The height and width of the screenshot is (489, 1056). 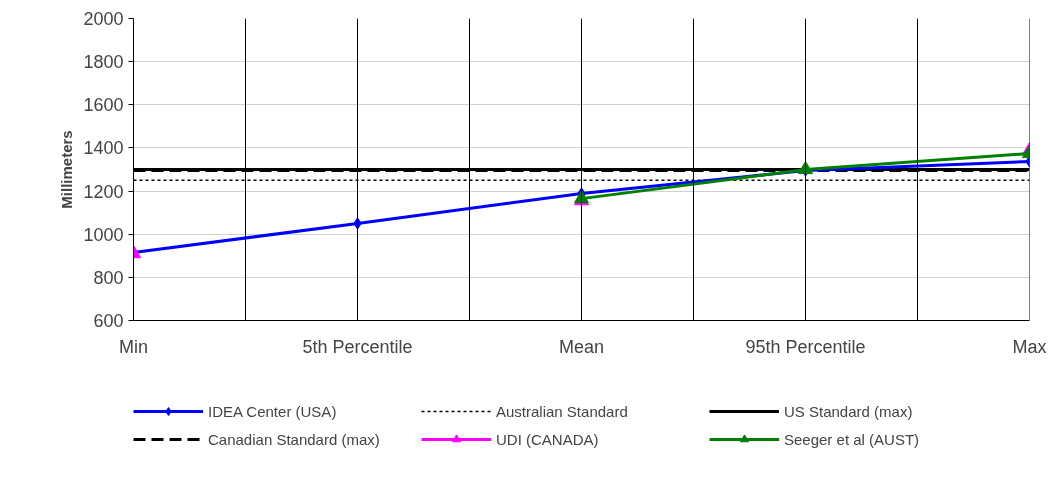 What do you see at coordinates (103, 19) in the screenshot?
I see `y-tick-label: 2000` at bounding box center [103, 19].